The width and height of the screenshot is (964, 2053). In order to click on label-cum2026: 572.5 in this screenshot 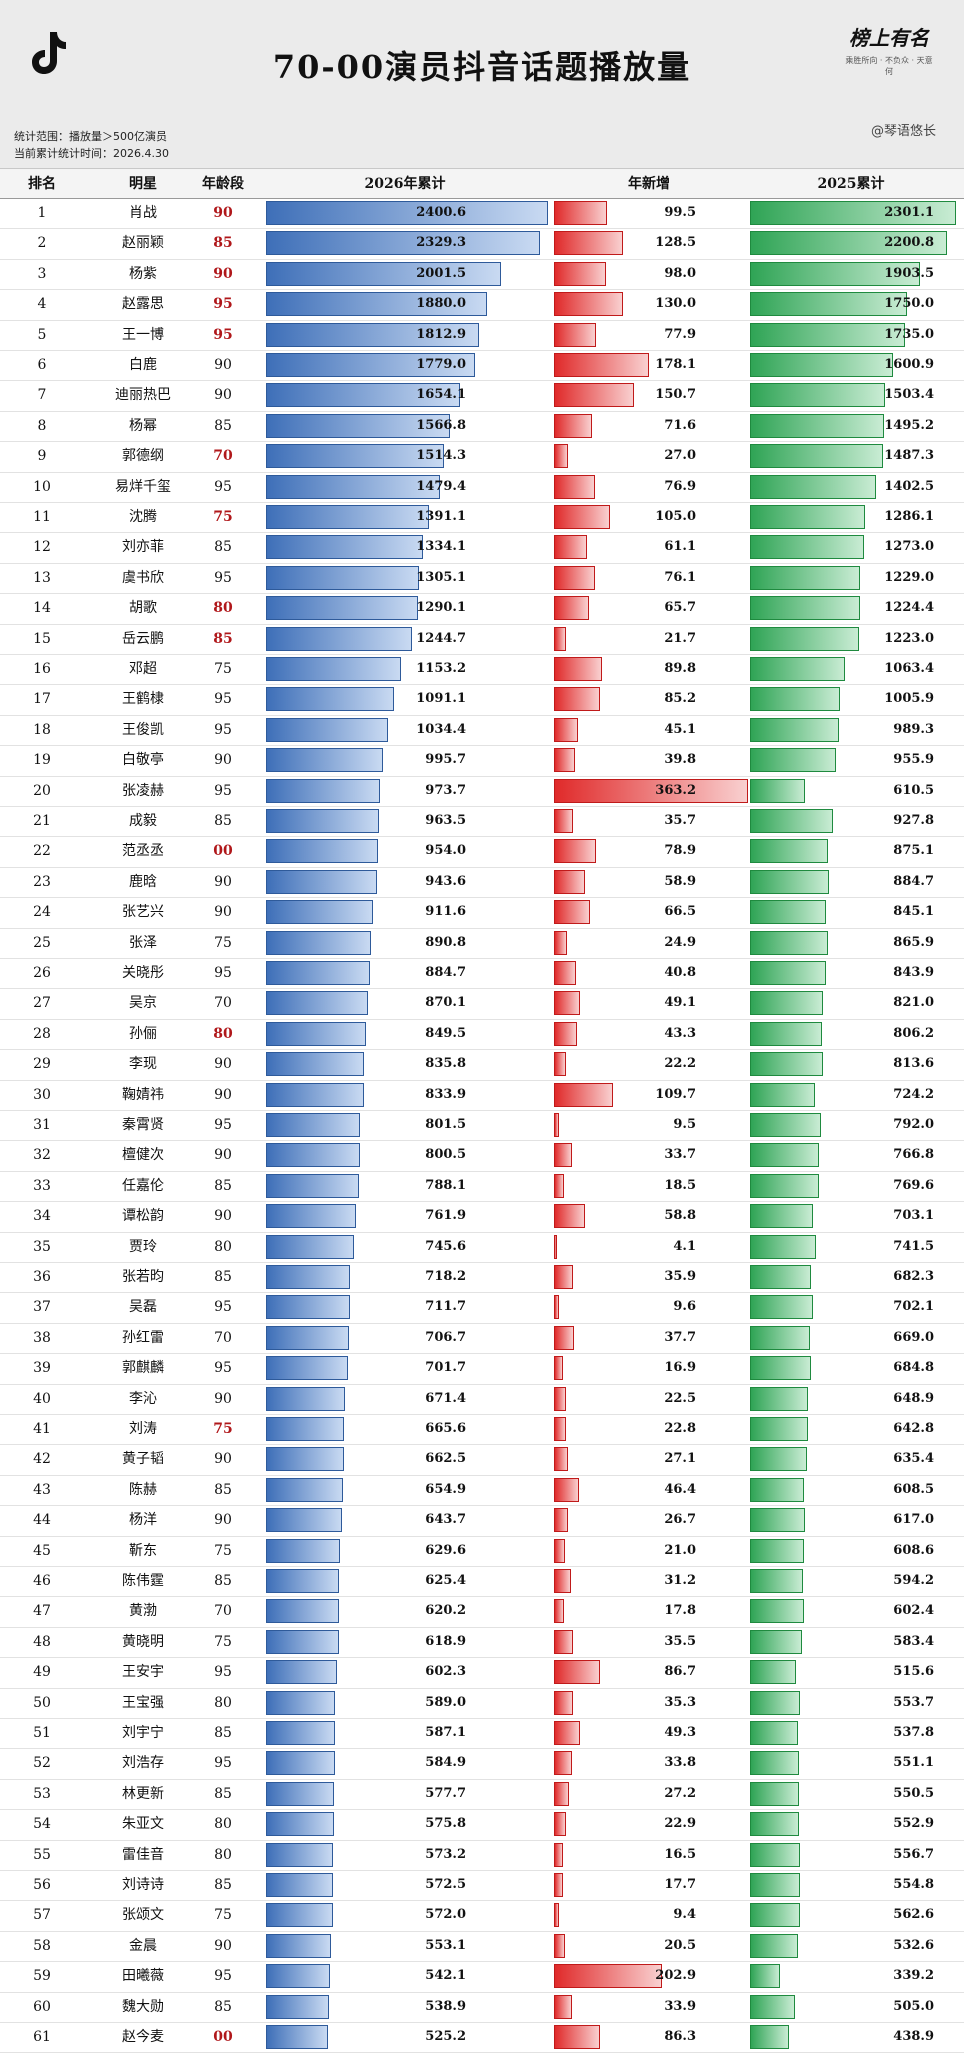, I will do `click(445, 1884)`.